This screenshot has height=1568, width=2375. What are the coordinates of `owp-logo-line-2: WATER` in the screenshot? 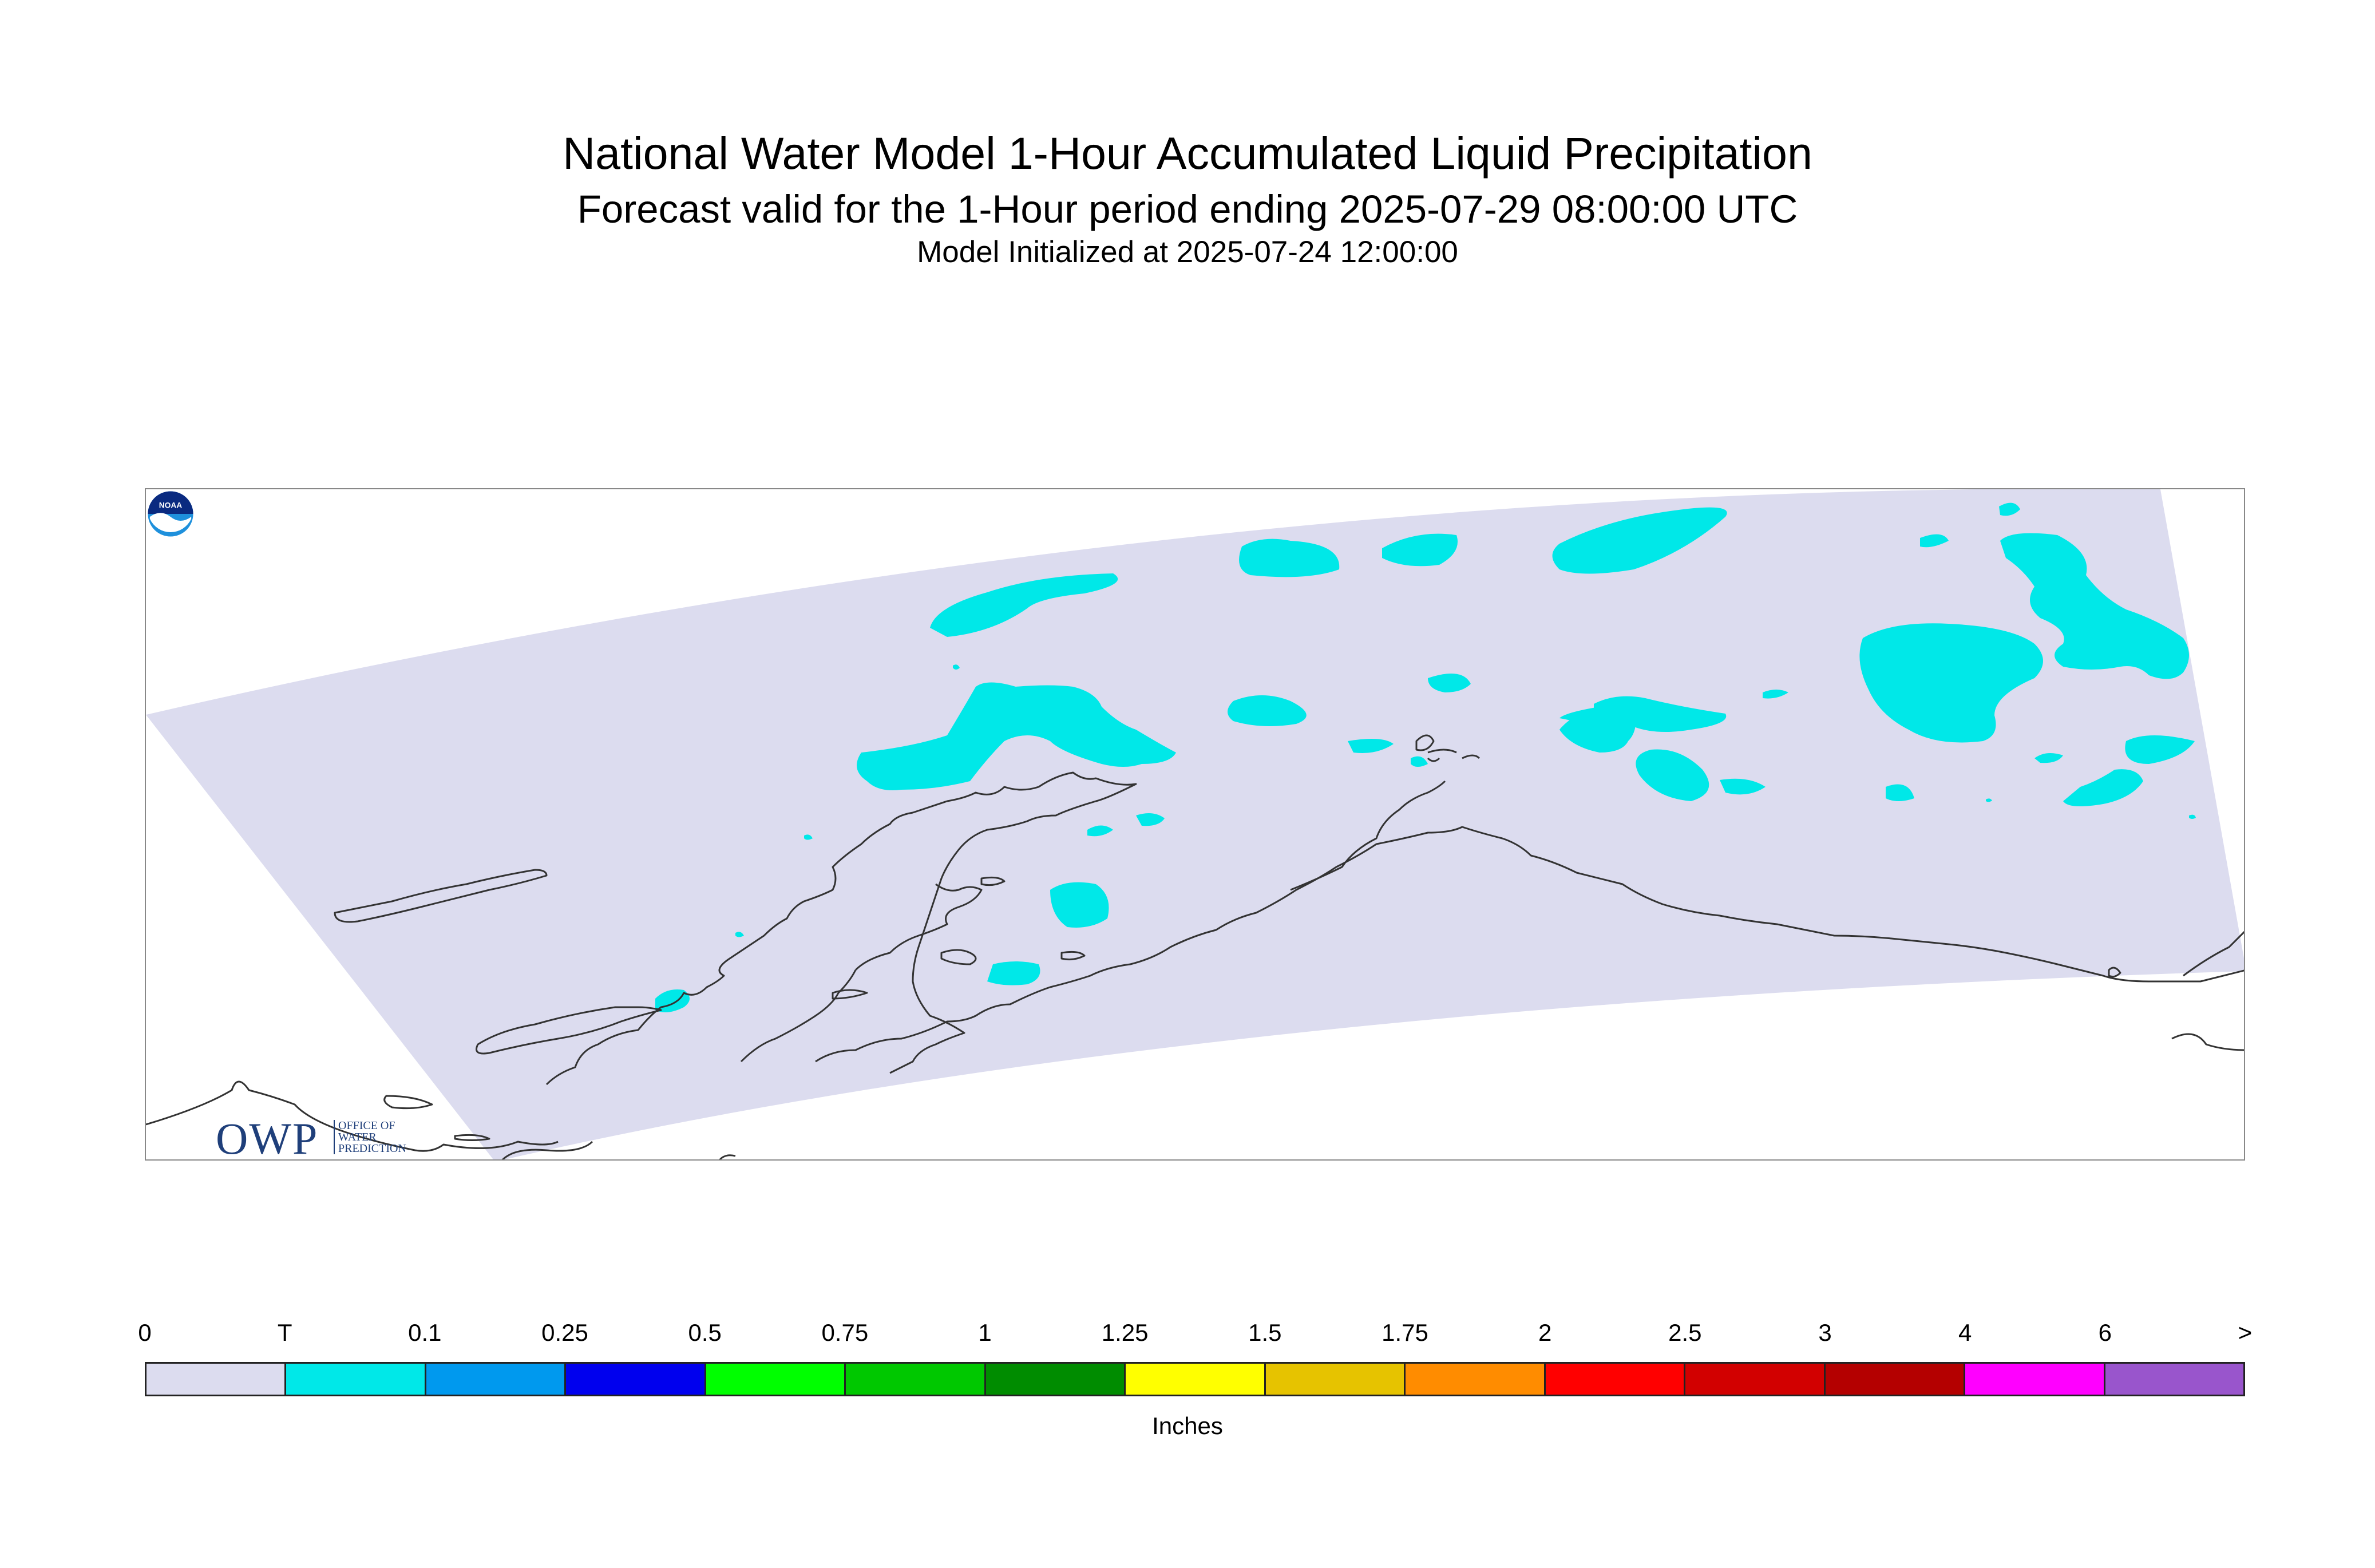 It's located at (358, 1137).